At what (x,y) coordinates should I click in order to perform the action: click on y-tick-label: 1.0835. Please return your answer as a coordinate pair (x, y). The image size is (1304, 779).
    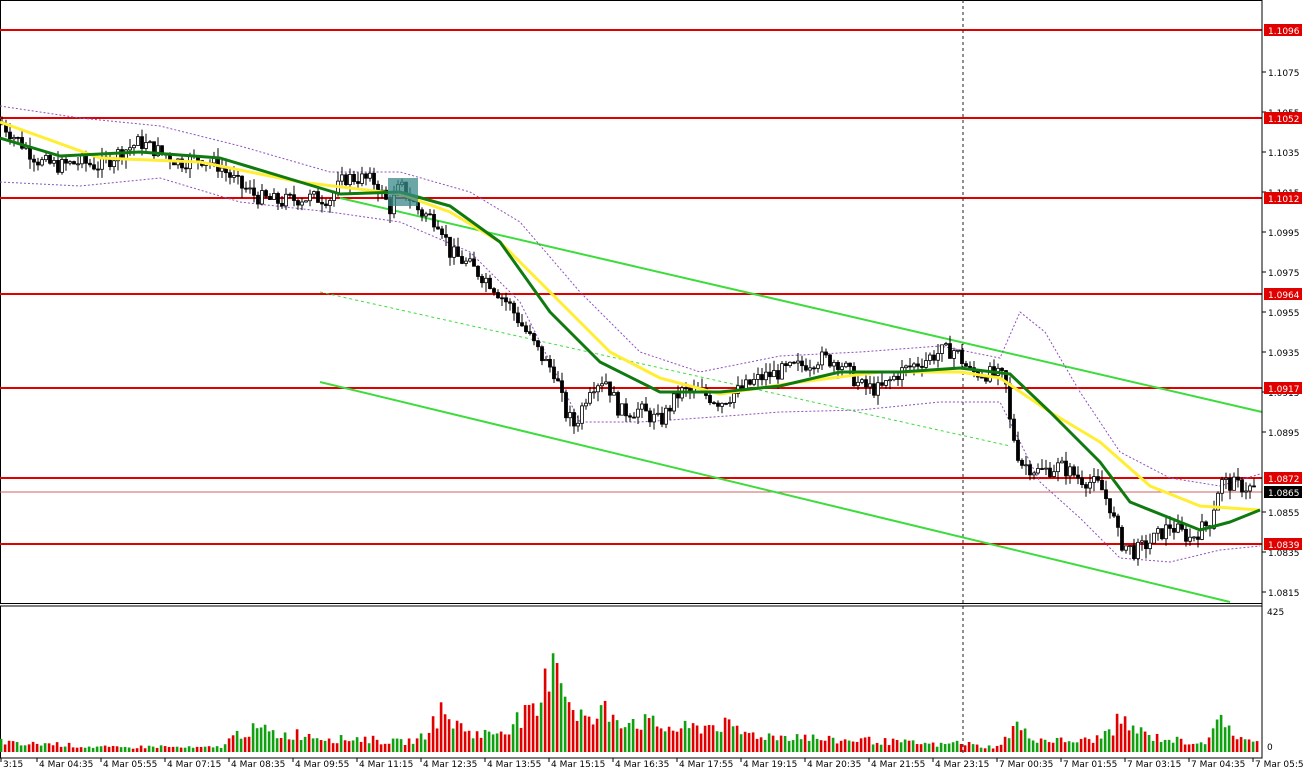
    Looking at the image, I should click on (1284, 554).